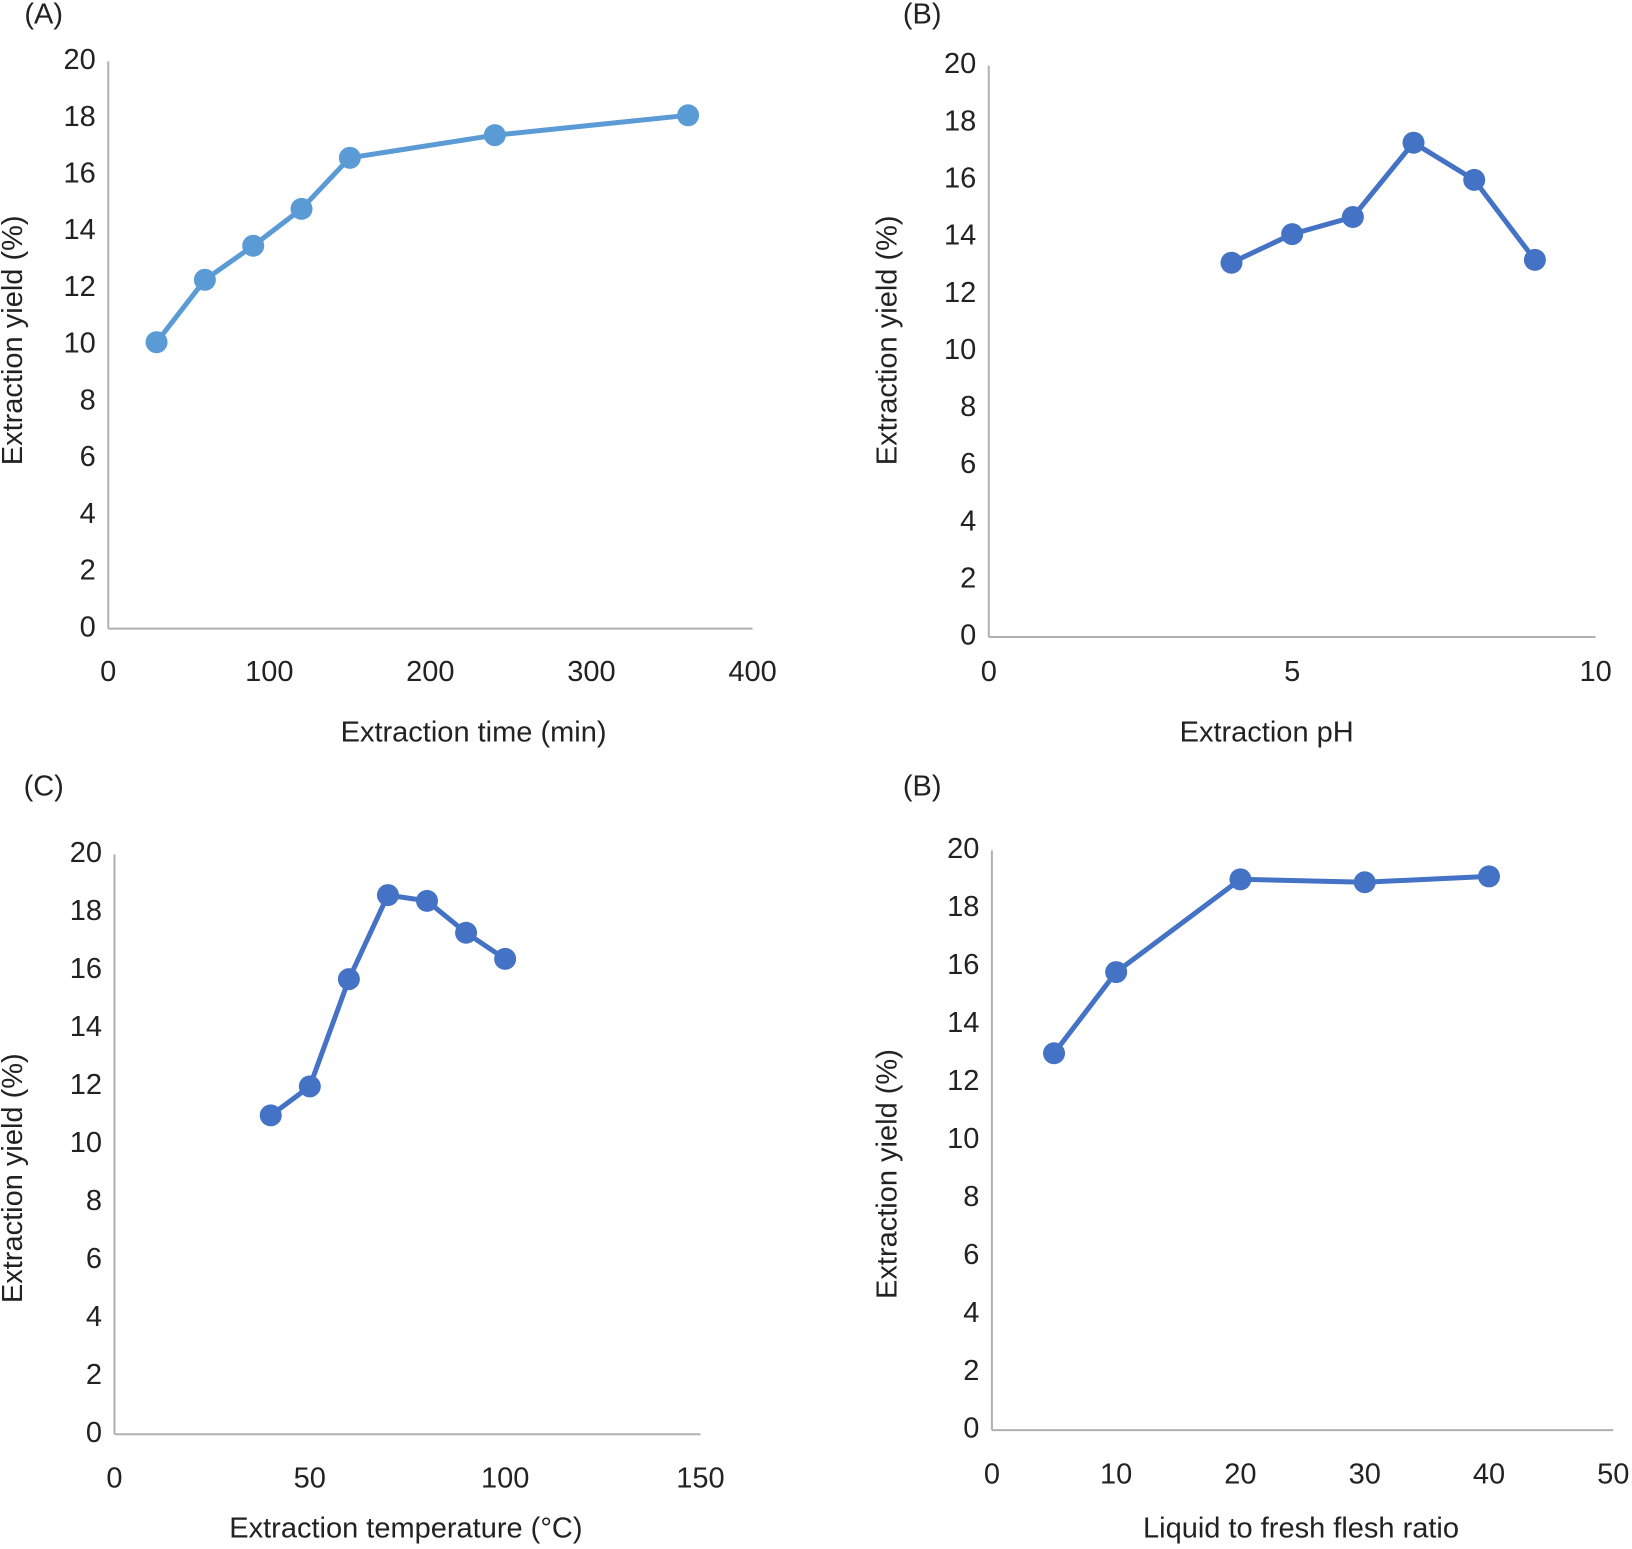 The image size is (1632, 1549). What do you see at coordinates (44, 787) in the screenshot?
I see `panel-label: (C)` at bounding box center [44, 787].